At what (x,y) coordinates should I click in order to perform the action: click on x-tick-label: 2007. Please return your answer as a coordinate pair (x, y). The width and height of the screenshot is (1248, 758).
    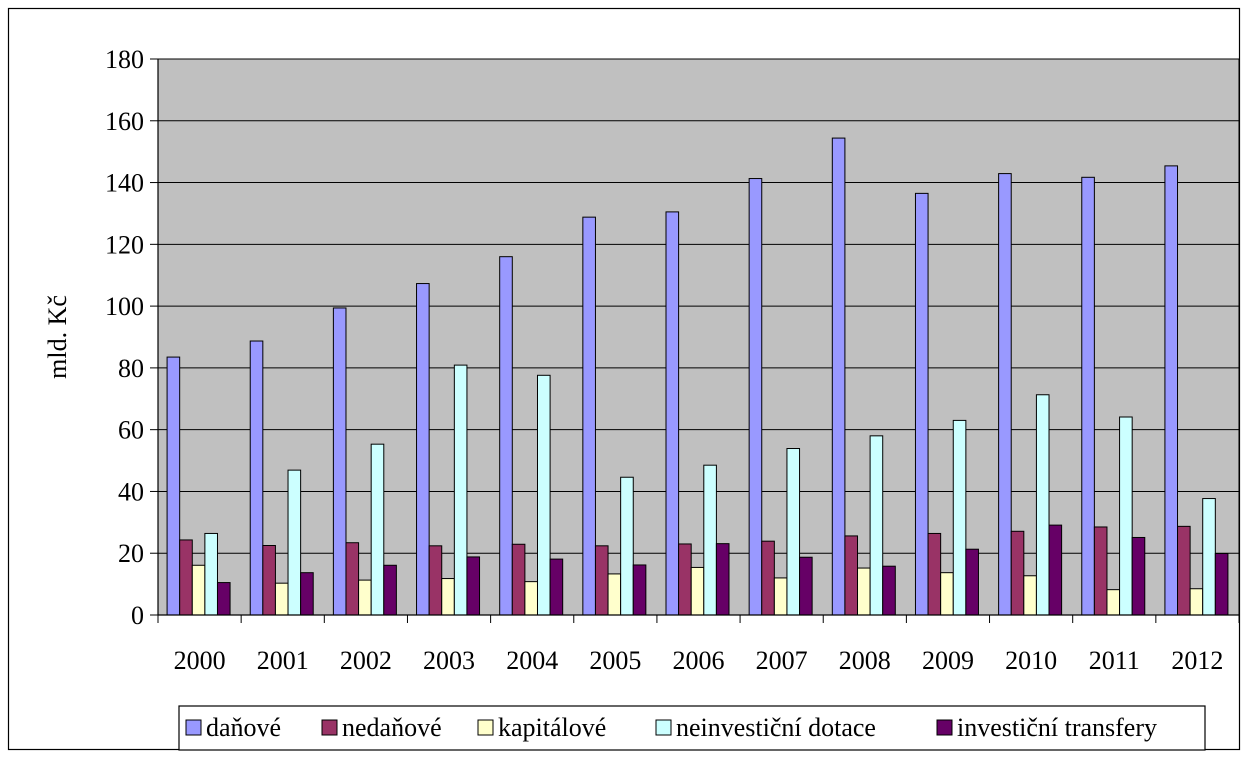
    Looking at the image, I should click on (782, 660).